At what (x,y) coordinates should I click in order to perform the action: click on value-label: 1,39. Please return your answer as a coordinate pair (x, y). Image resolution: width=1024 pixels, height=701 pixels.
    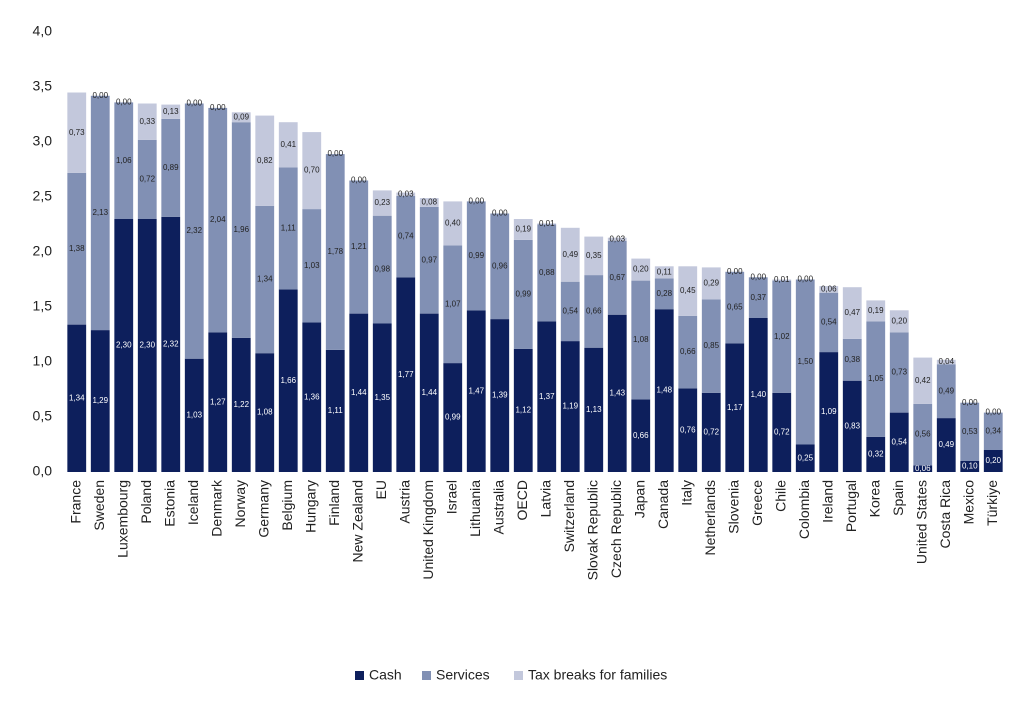
    Looking at the image, I should click on (500, 395).